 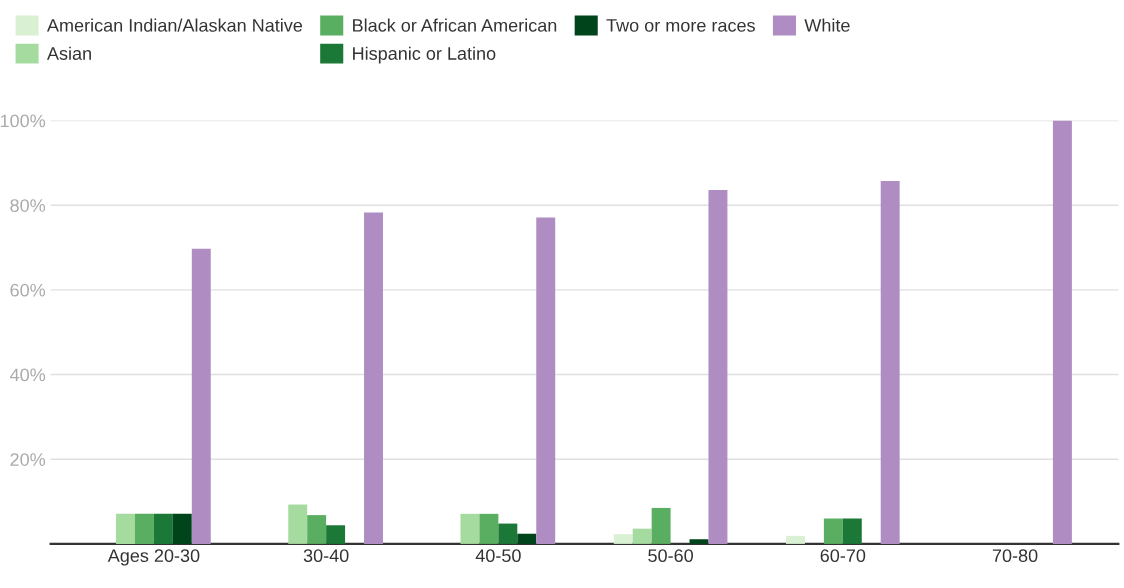 What do you see at coordinates (827, 25) in the screenshot?
I see `legend-label: White` at bounding box center [827, 25].